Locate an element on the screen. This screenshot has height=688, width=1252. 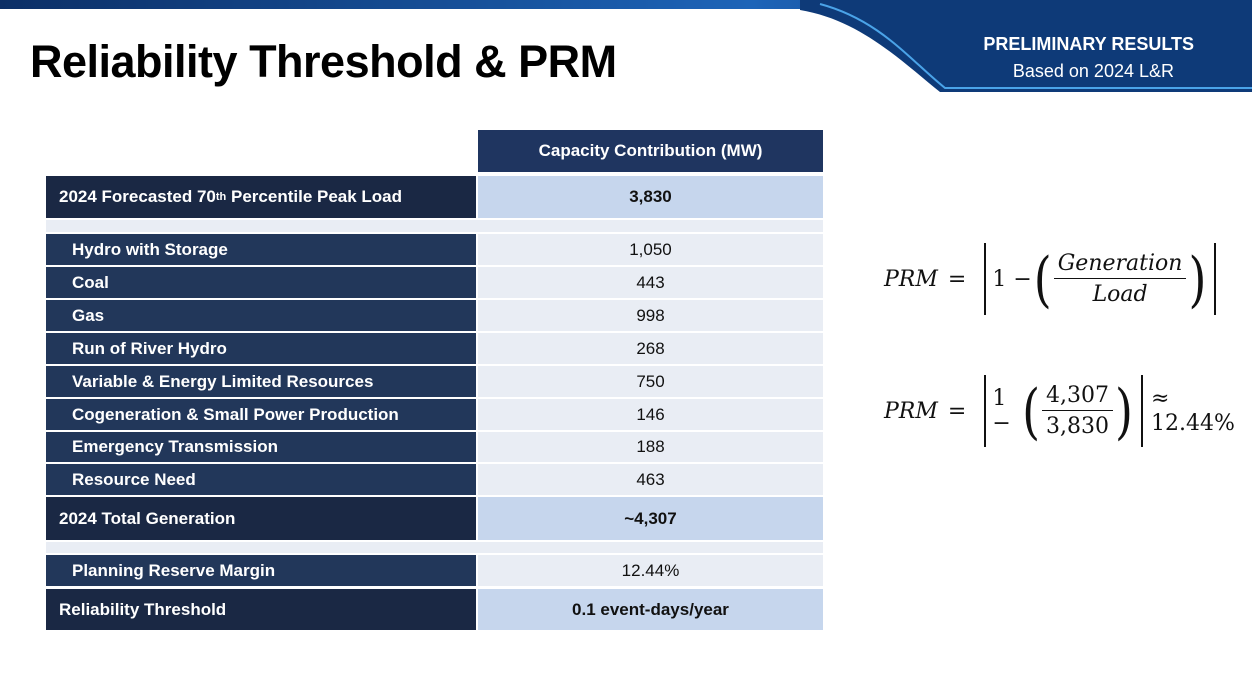
absolute-value: 1 −(Generation Load) is located at coordinates (1100, 279).